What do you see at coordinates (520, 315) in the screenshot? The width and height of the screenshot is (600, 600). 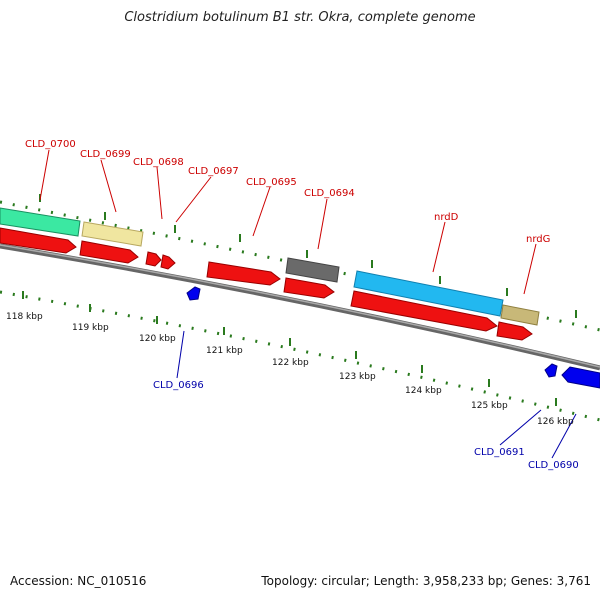 I see `gene-nrdg-bar` at bounding box center [520, 315].